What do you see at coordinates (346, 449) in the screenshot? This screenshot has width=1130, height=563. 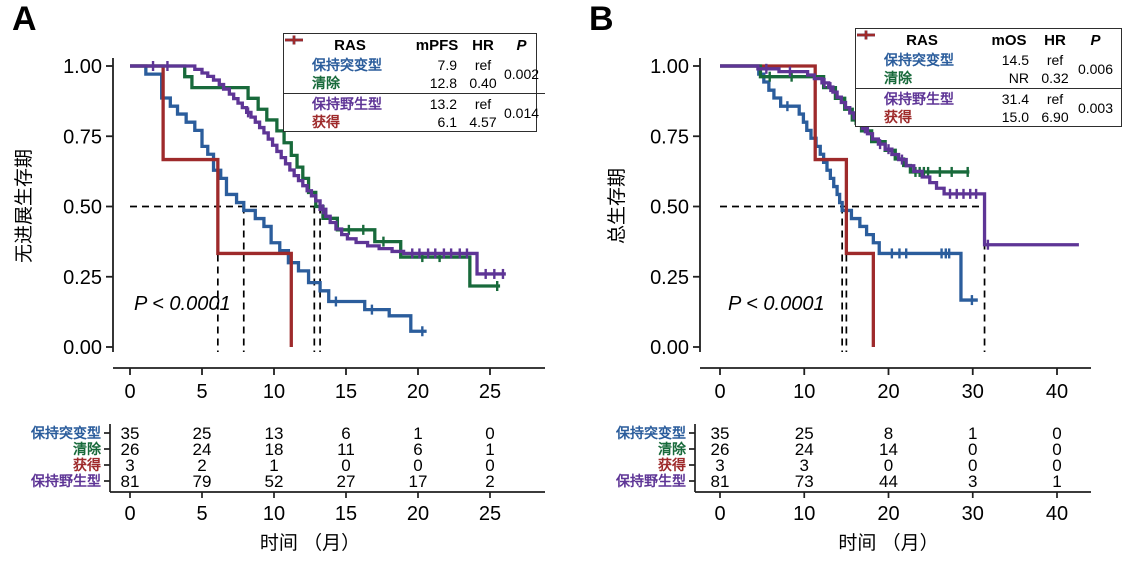 I see `risk-count: 11` at bounding box center [346, 449].